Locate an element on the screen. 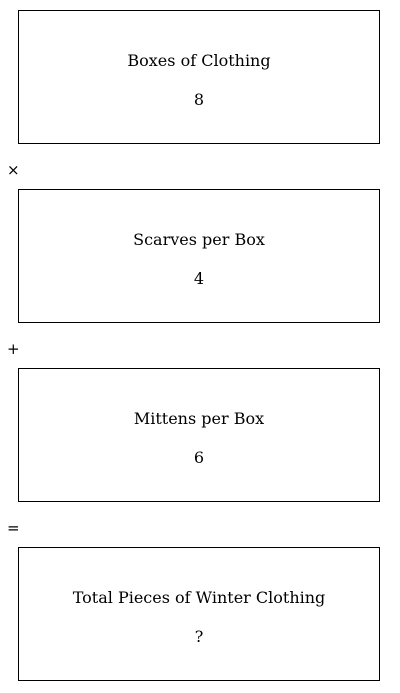 Image resolution: width=400 pixels, height=693 pixels. box-label: Total Pieces of Winter Clothing is located at coordinates (199, 597).